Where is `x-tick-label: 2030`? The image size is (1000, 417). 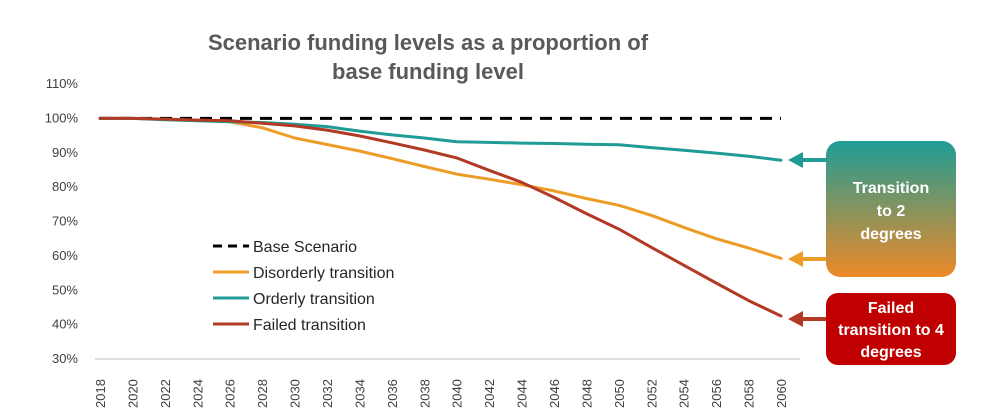 x-tick-label: 2030 is located at coordinates (295, 393).